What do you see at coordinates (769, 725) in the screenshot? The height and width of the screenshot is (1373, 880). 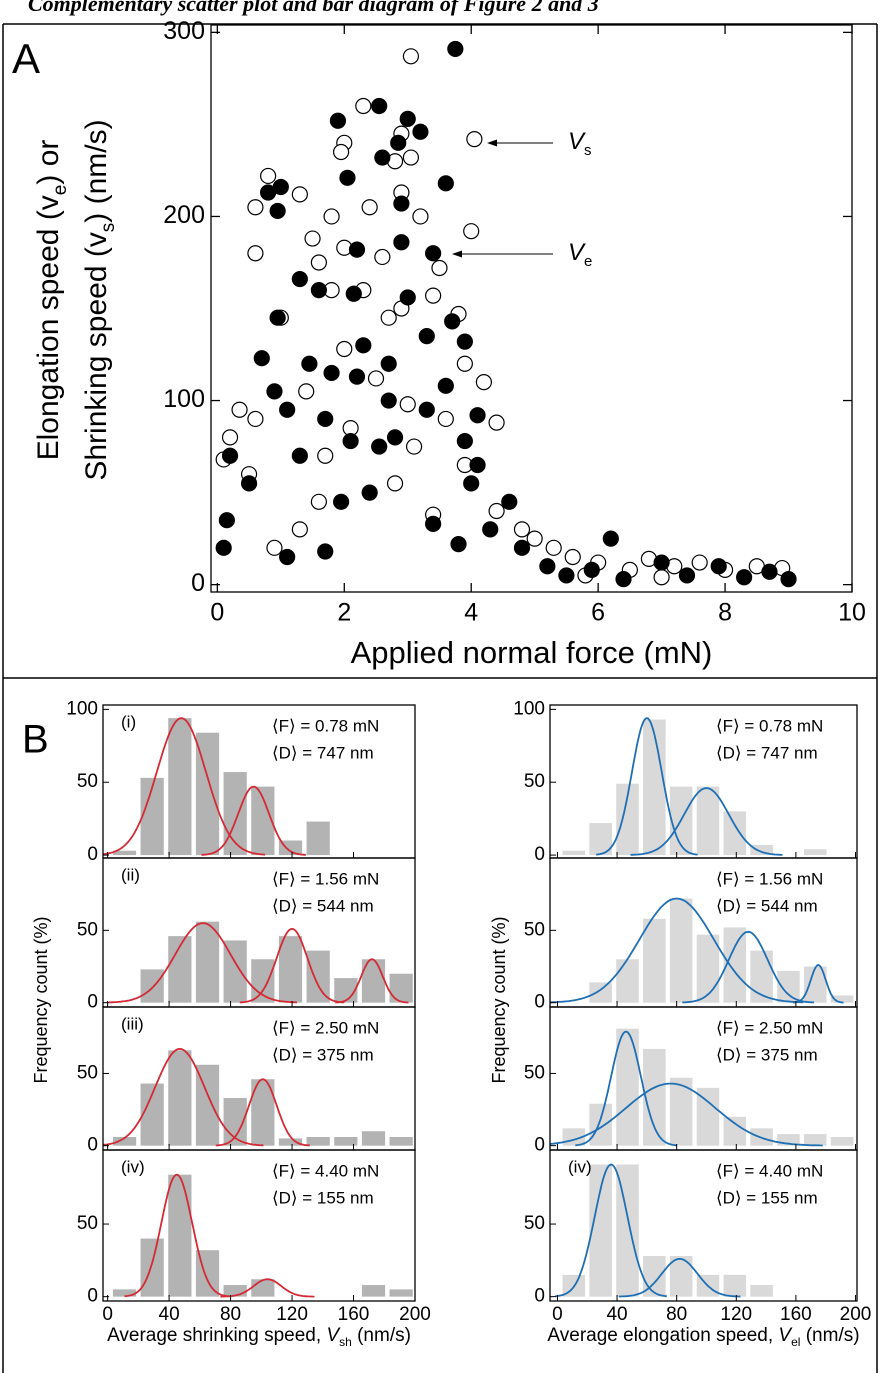 I see `stat-text: ⟨F⟩ = 0.78 mN` at bounding box center [769, 725].